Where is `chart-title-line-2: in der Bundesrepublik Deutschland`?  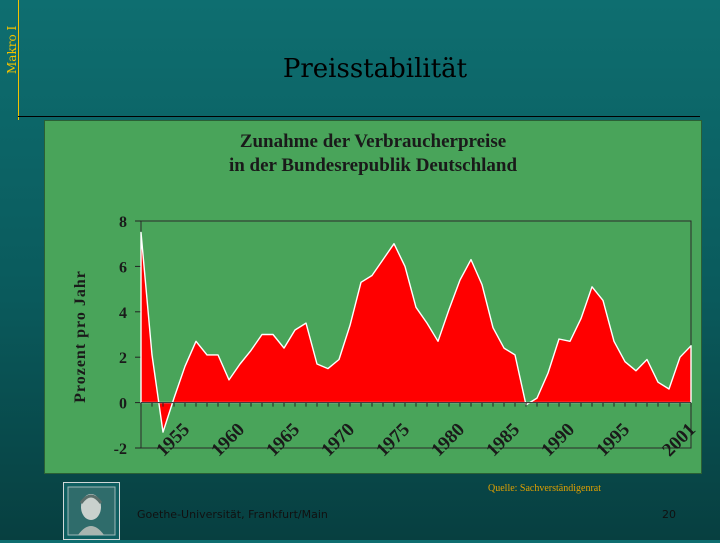
chart-title-line-2: in der Bundesrepublik Deutschland is located at coordinates (373, 165).